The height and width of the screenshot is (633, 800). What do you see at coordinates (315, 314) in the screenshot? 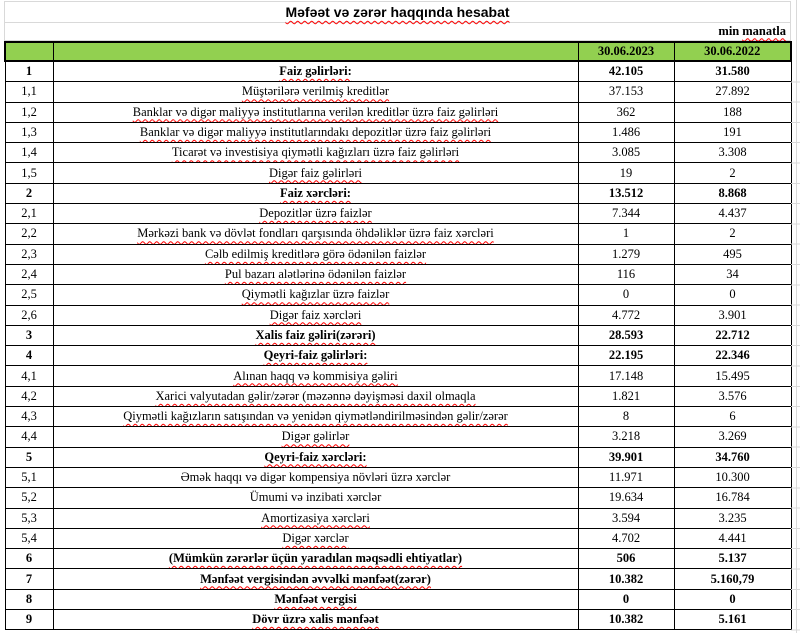
I see `cell-row-label-text: Digər faiz xərcləri` at bounding box center [315, 314].